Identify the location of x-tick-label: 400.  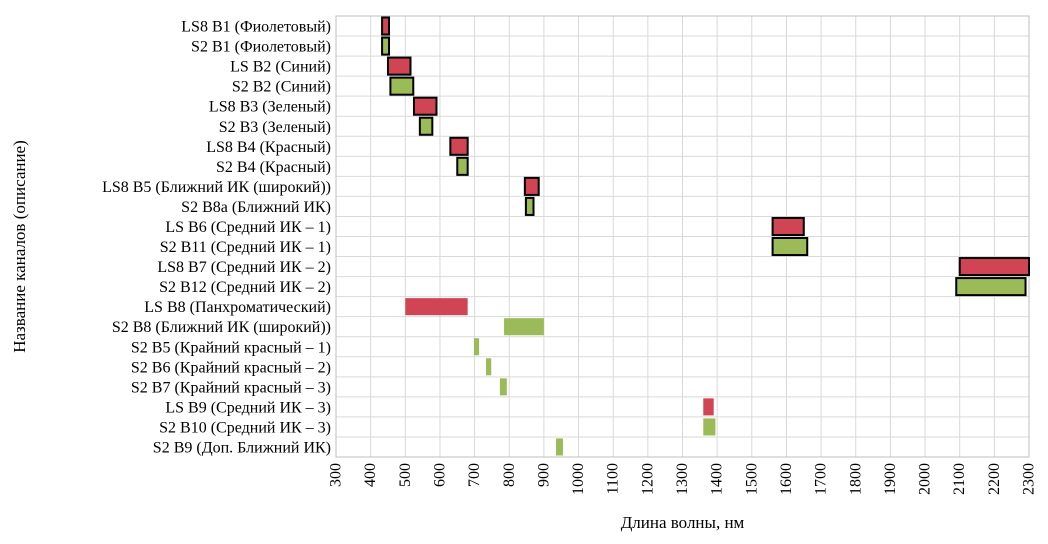
(370, 475).